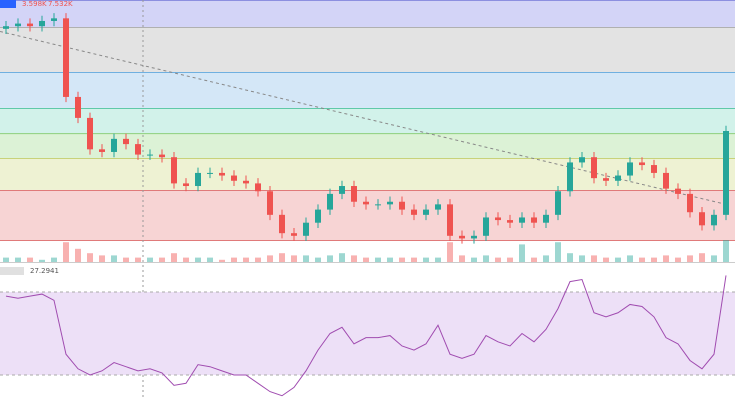 Image resolution: width=735 pixels, height=400 pixels. Describe the element at coordinates (34, 4) in the screenshot. I see `header-value: 3.598K` at that location.